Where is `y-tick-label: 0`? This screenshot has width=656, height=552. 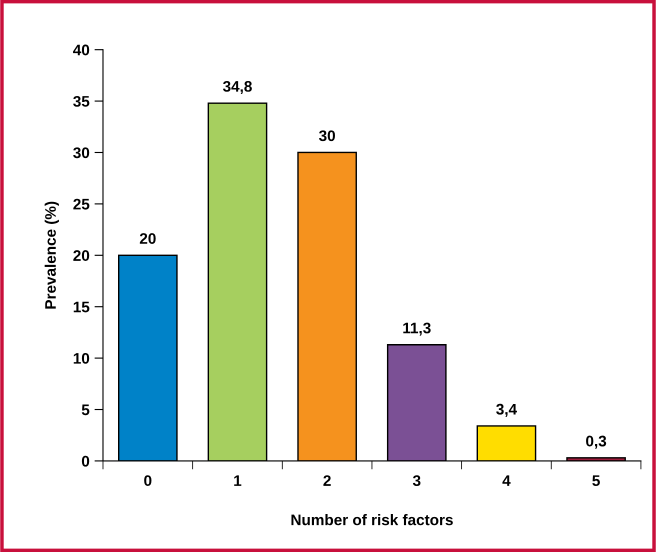
y-tick-label: 0 is located at coordinates (86, 461).